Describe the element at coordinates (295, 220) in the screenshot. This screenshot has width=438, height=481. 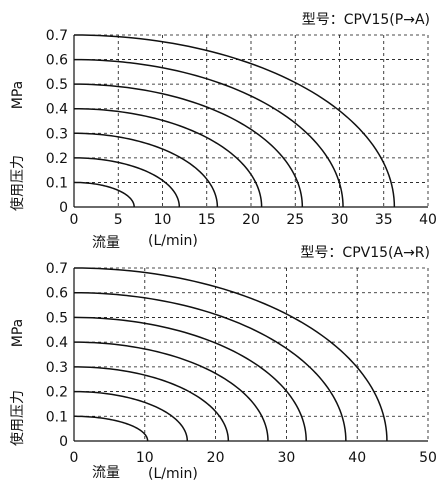
I see `x-tick-label: 25` at that location.